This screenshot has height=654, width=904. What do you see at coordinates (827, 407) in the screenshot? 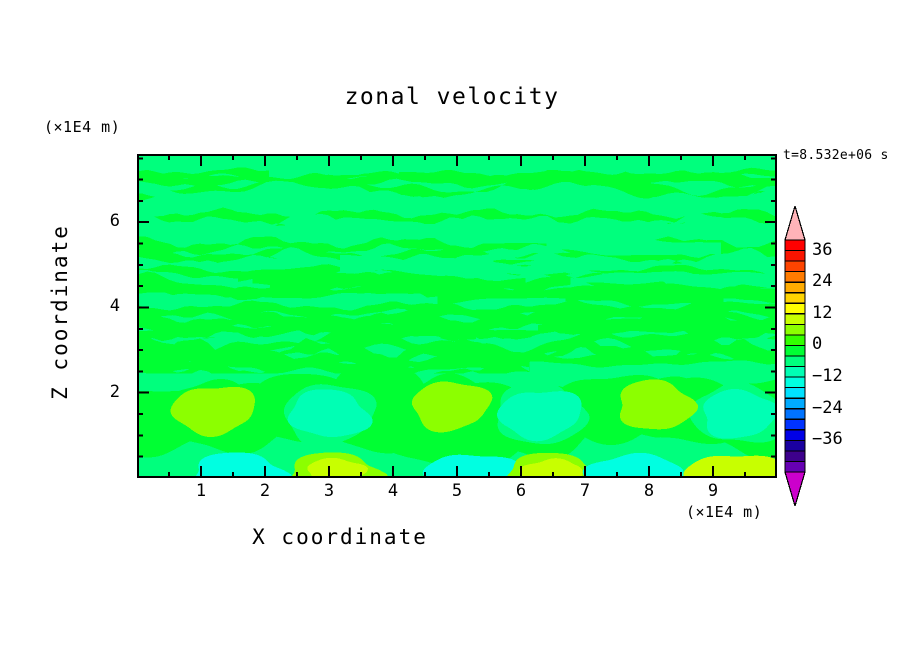
I see `colorbar-tick-label: −24` at bounding box center [827, 407].